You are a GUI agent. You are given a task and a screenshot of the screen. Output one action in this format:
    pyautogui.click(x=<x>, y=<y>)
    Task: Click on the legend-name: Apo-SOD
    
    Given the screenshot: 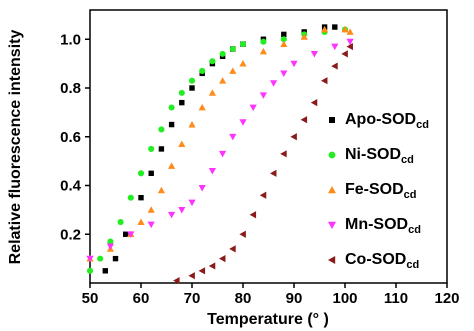 What is the action you would take?
    pyautogui.click(x=380, y=119)
    